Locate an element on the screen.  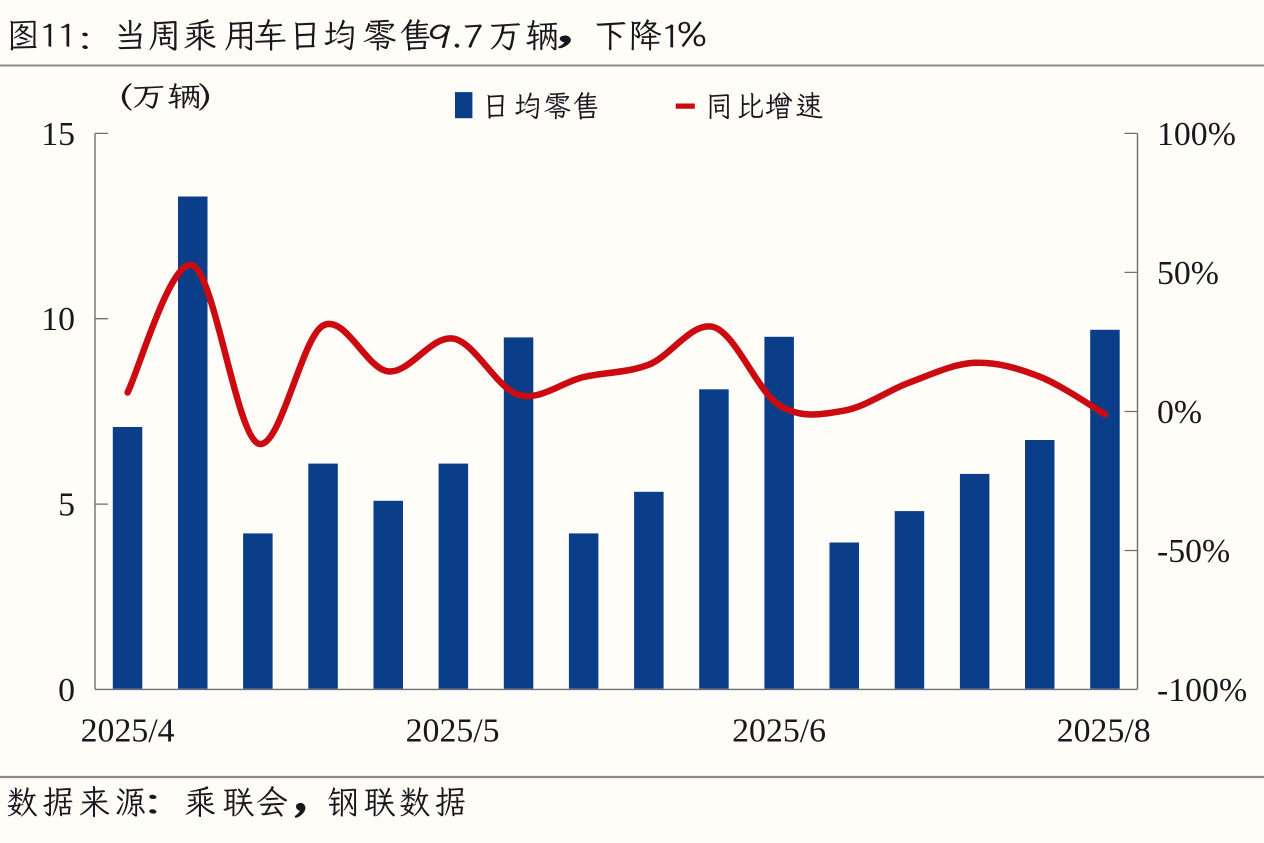
svg-text: 2025/5 is located at coordinates (453, 730).